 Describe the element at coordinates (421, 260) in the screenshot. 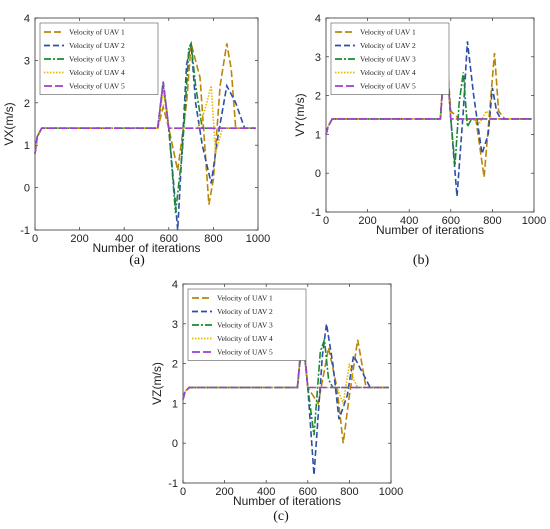

I see `panel-caption: (b)` at that location.